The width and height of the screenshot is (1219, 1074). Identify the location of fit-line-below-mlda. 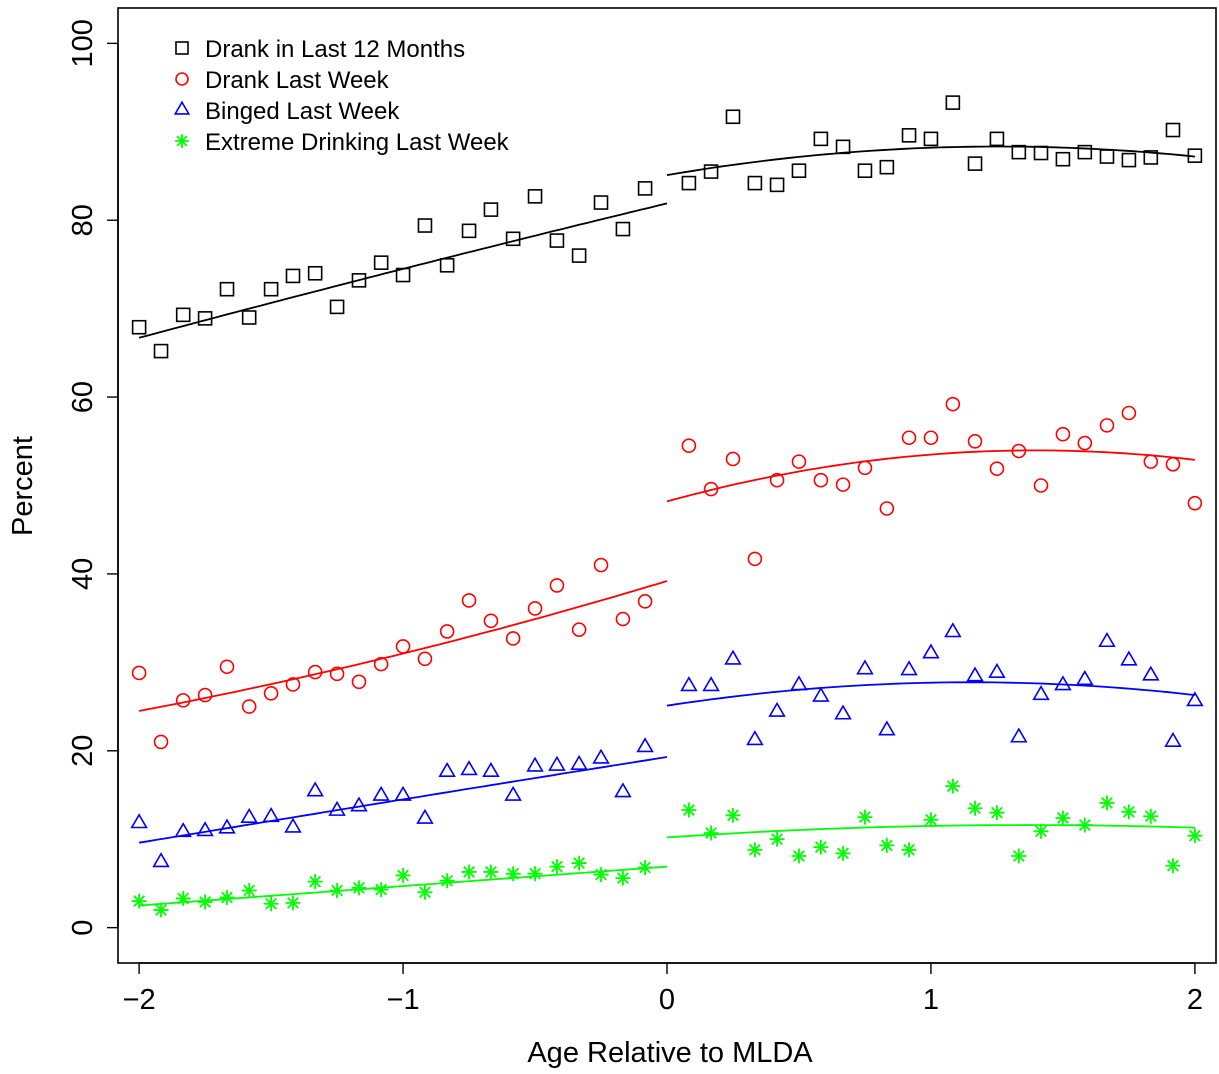
(403, 646).